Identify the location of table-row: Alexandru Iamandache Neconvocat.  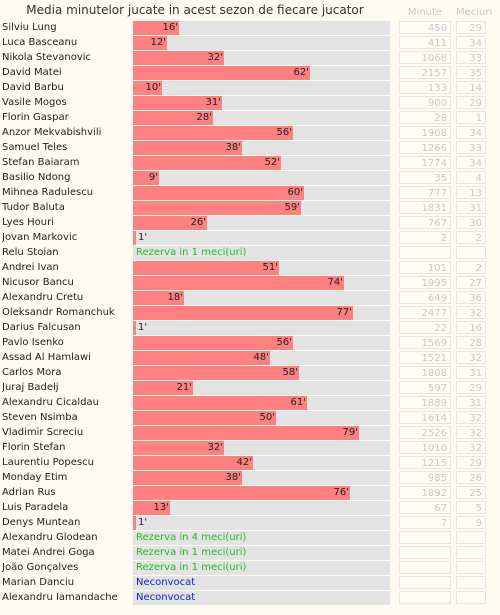
(250, 597).